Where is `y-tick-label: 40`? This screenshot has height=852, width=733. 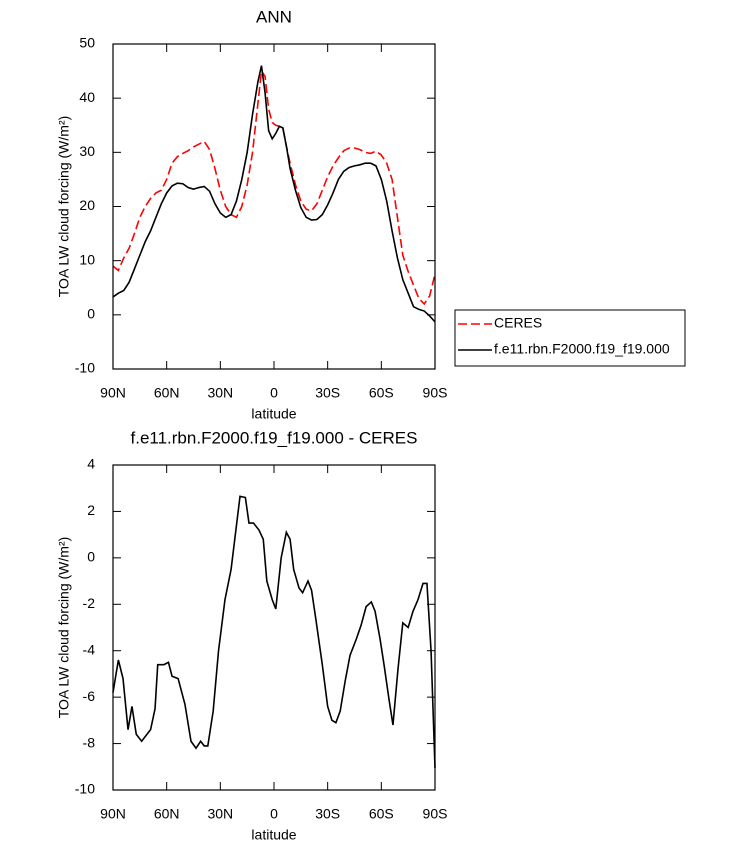
y-tick-label: 40 is located at coordinates (87, 97).